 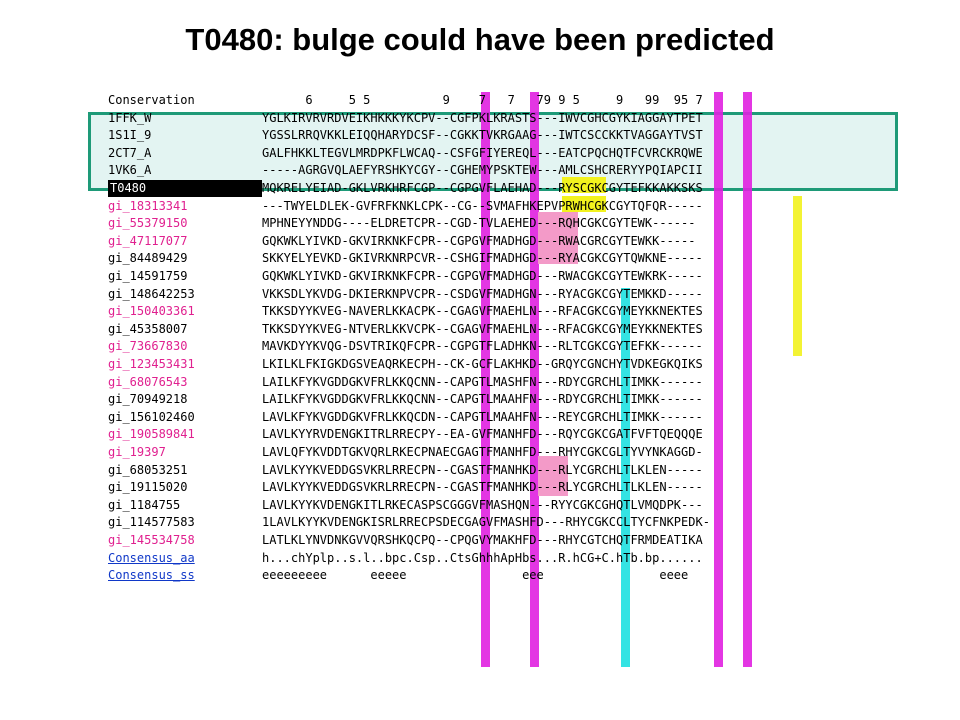 What do you see at coordinates (144, 504) in the screenshot?
I see `sequence-name: gi_1184755` at bounding box center [144, 504].